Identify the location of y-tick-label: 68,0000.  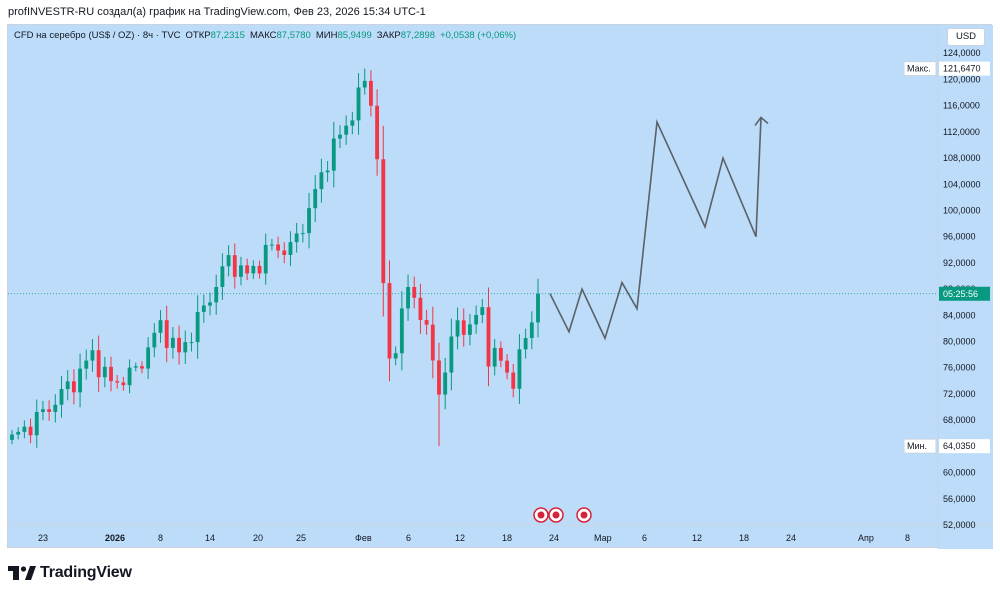
(959, 420).